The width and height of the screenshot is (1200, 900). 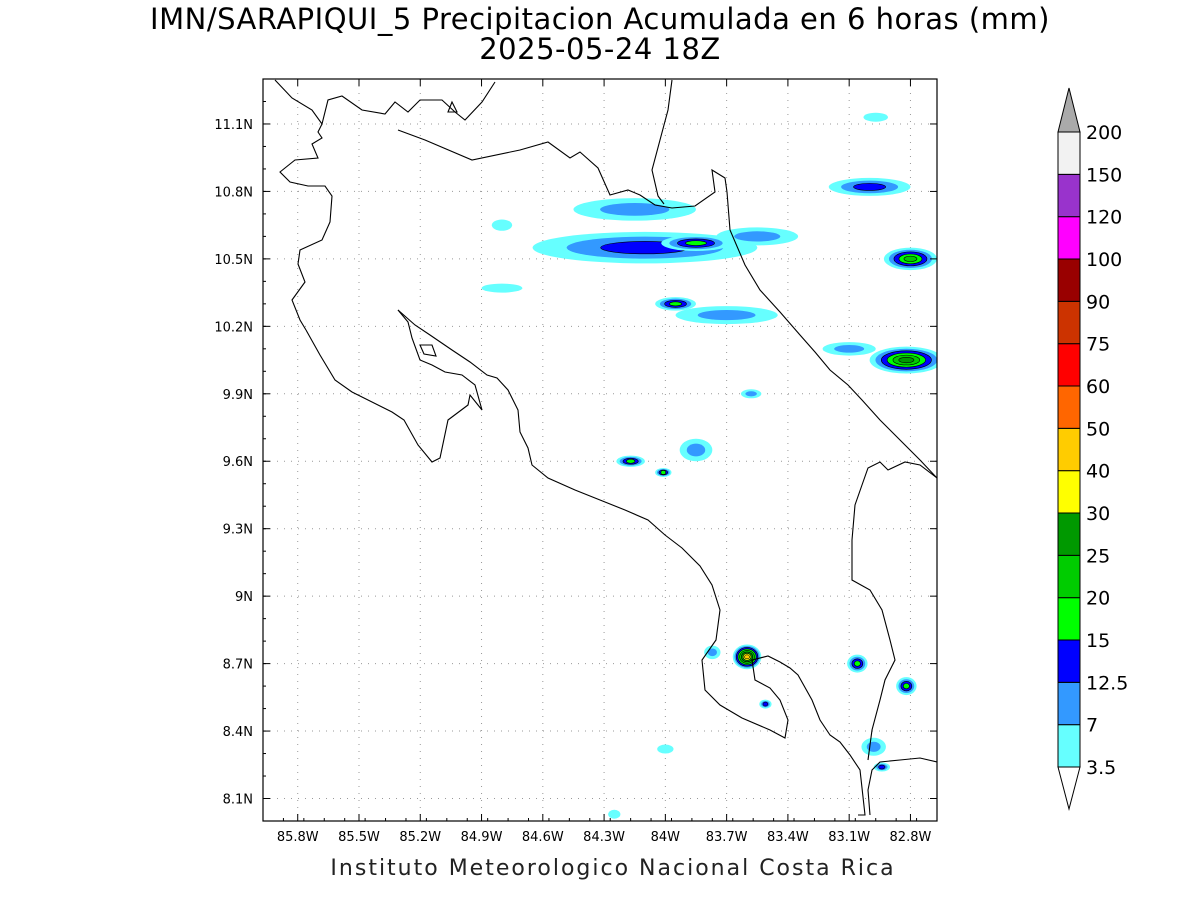 I want to click on colorbar-level-label: 60, so click(x=1098, y=387).